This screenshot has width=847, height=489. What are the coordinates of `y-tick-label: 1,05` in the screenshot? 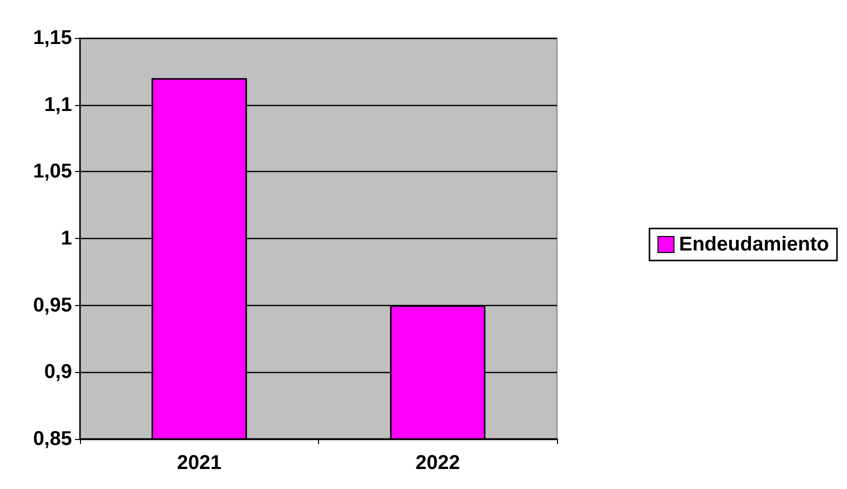 It's located at (52, 171).